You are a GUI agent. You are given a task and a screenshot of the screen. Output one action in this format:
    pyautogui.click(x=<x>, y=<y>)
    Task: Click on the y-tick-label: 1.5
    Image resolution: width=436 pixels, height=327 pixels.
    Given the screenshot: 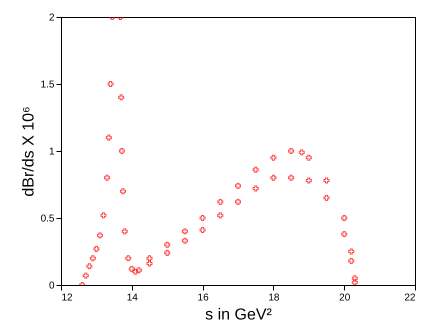 What is the action you would take?
    pyautogui.click(x=47, y=85)
    